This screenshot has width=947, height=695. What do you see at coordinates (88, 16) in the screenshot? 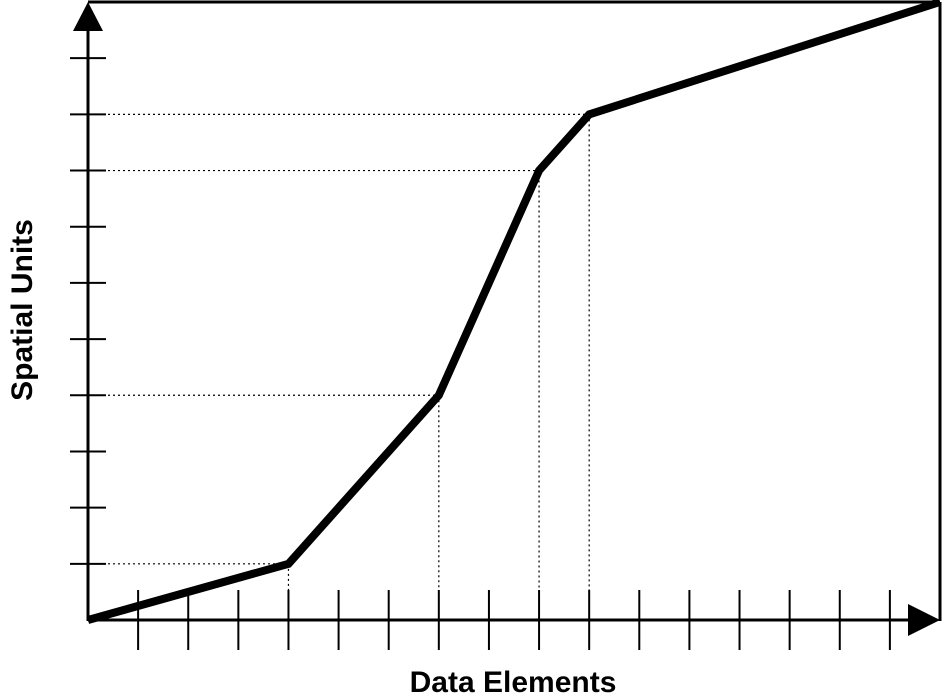
I see `y-axis-arrow-icon` at bounding box center [88, 16].